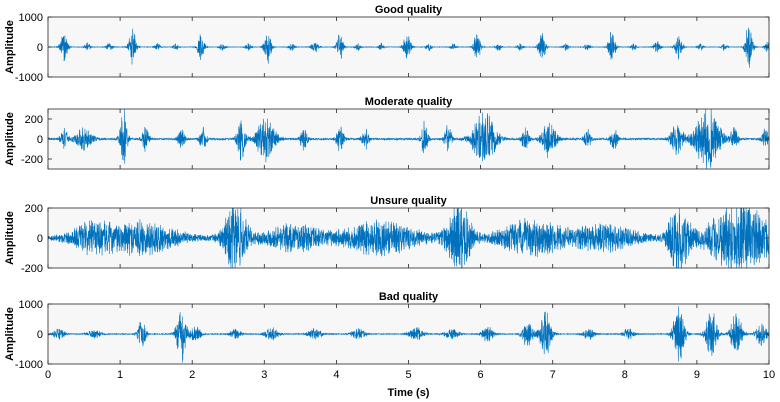 The image size is (780, 402). What do you see at coordinates (409, 393) in the screenshot?
I see `x-axis-label: Time (s)` at bounding box center [409, 393].